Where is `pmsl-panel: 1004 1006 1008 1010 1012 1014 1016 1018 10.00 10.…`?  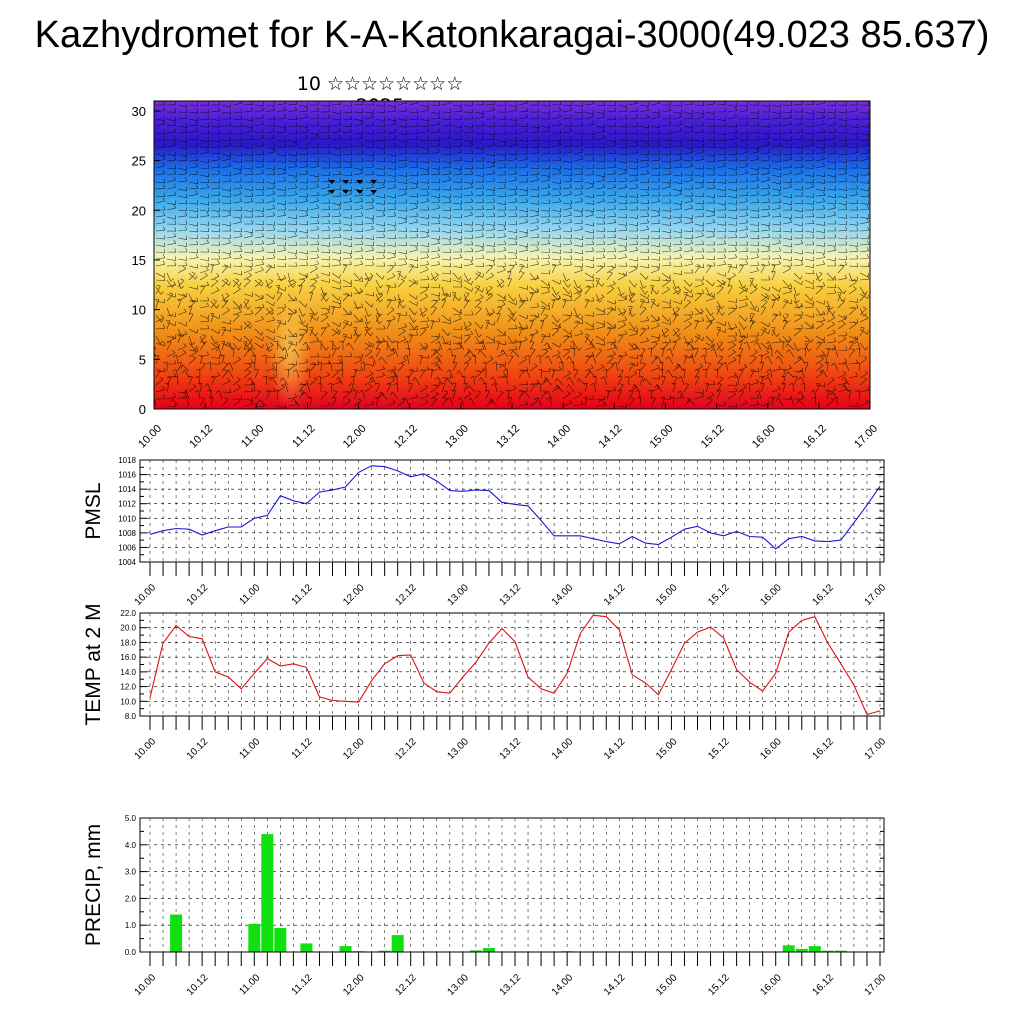
pmsl-panel: 1004 1006 1008 1010 1012 1014 1016 1018 10.00 10.… is located at coordinates (485, 532).